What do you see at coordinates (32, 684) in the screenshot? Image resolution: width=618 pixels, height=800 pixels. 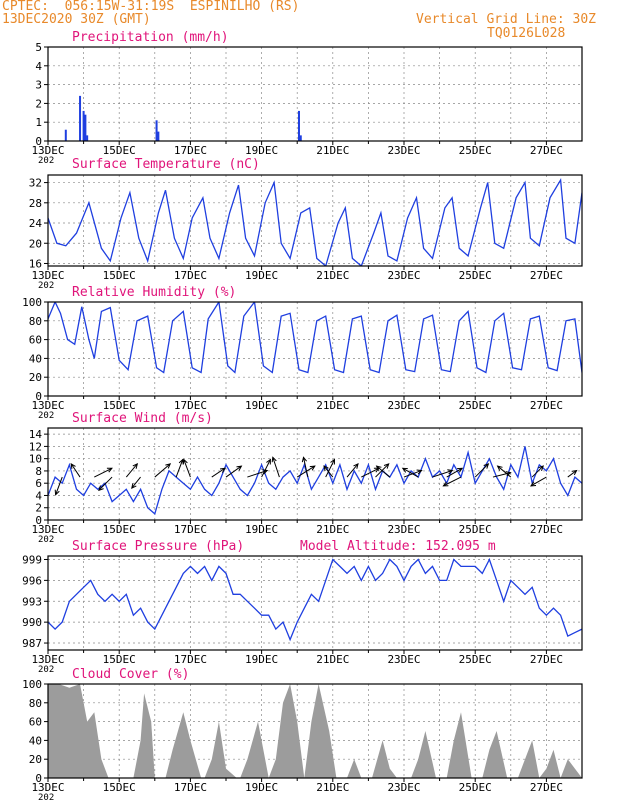 I see `y-tick-label: 100` at bounding box center [32, 684].